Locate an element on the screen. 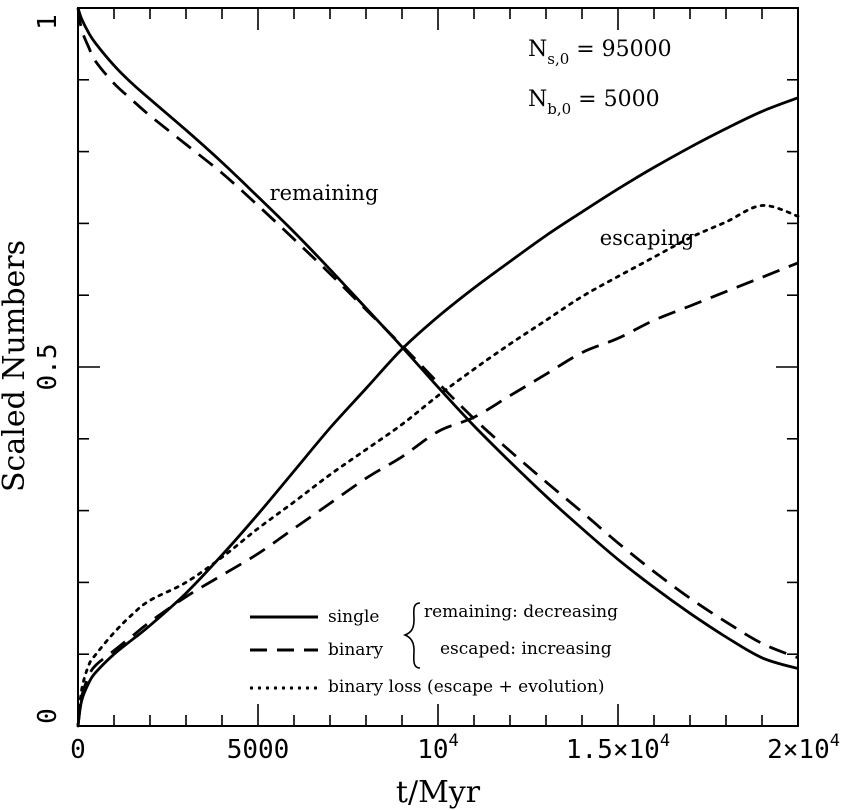 The width and height of the screenshot is (844, 810). legend-label-binary-loss: binary loss (escape + evolution) is located at coordinates (466, 687).